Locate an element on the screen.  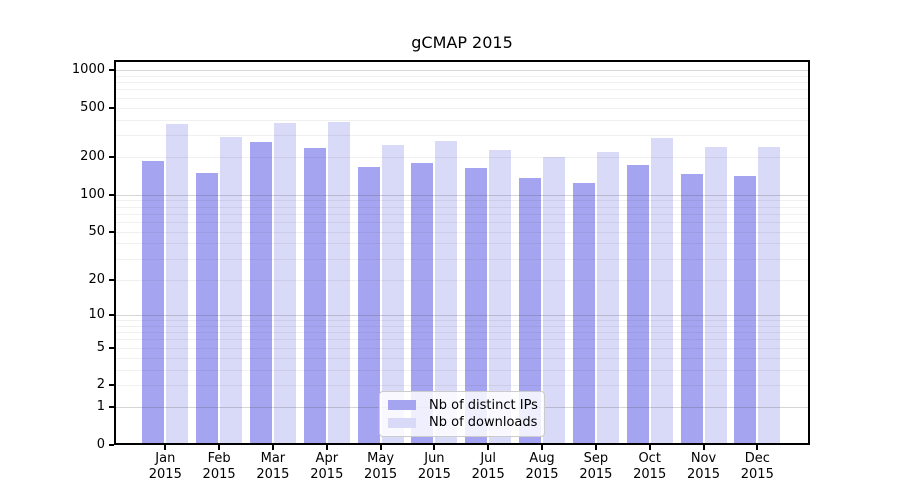
bar-ips-jan-2015 is located at coordinates (153, 303).